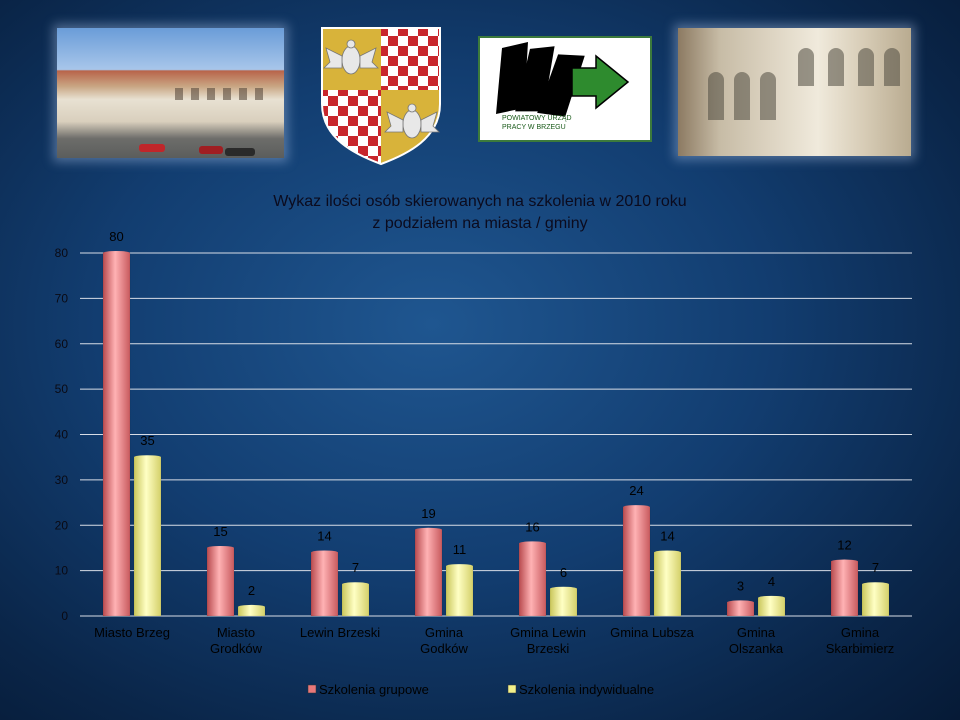  What do you see at coordinates (537, 123) in the screenshot?
I see `logo-caption: POWIATOWY URZĄD PRACY W BRZEGU` at bounding box center [537, 123].